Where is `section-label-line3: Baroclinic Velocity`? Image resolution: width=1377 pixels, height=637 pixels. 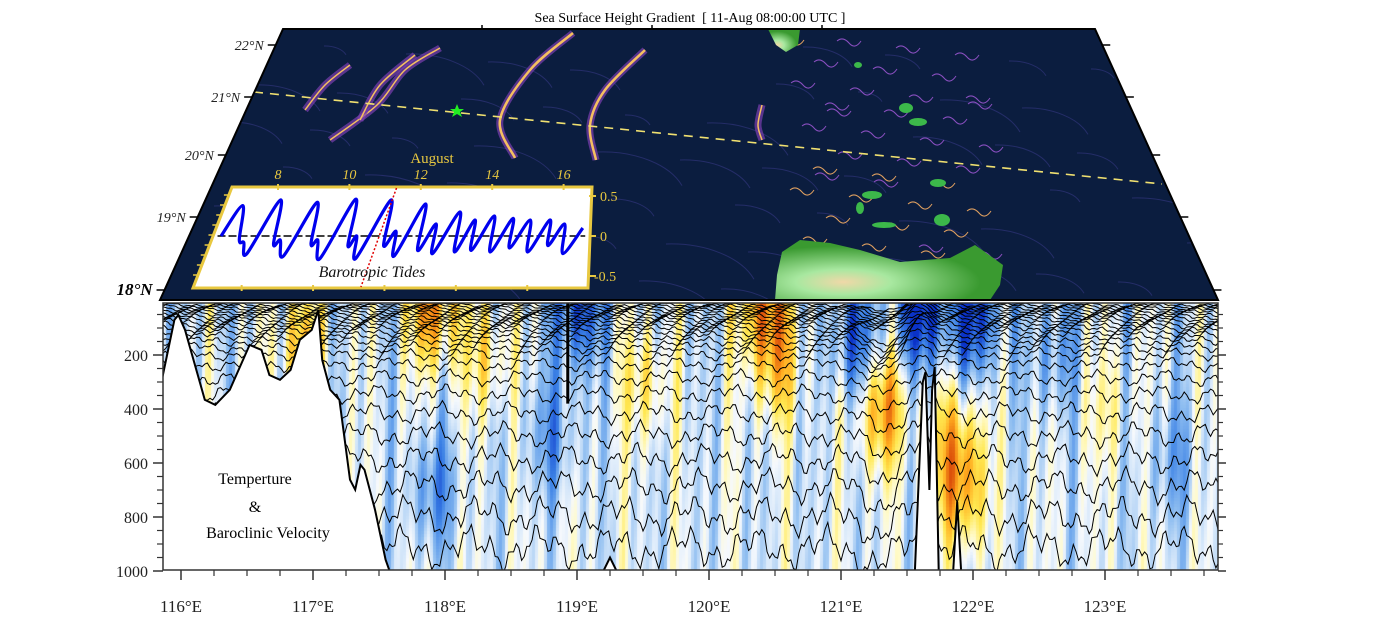 section-label-line3: Baroclinic Velocity is located at coordinates (268, 533).